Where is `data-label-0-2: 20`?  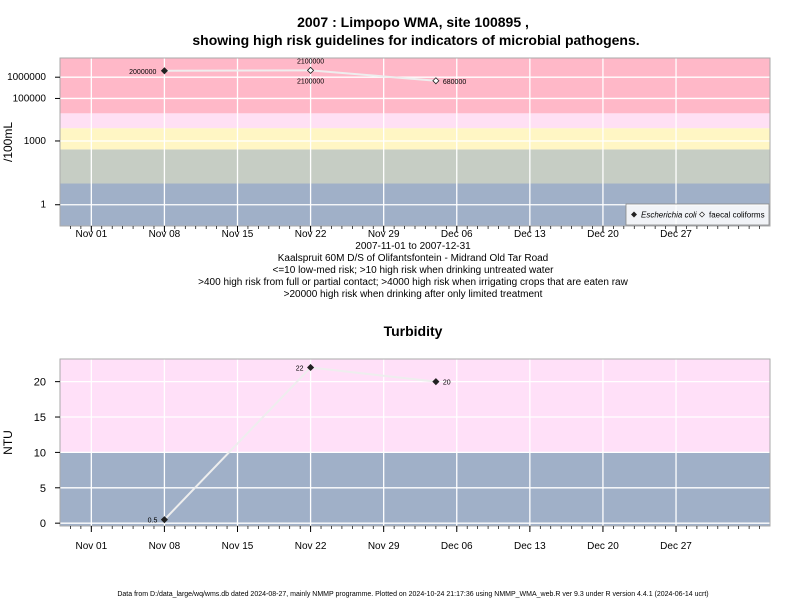 data-label-0-2: 20 is located at coordinates (447, 383).